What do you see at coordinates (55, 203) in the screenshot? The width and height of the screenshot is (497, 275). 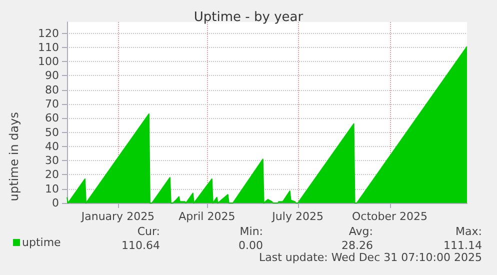 I see `y-tick-label: 0` at bounding box center [55, 203].